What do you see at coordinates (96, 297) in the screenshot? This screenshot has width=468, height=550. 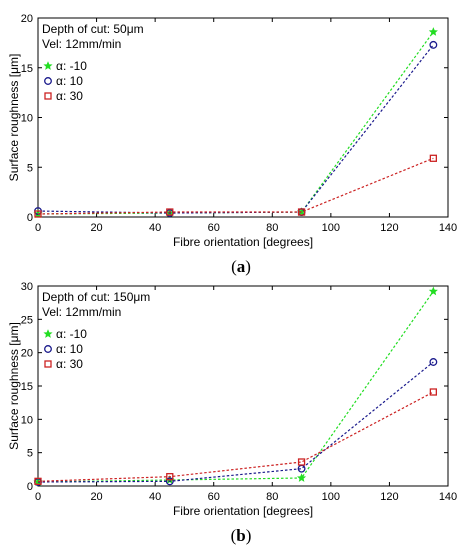 I see `annotation: Depth of cut: 150μm` at bounding box center [96, 297].